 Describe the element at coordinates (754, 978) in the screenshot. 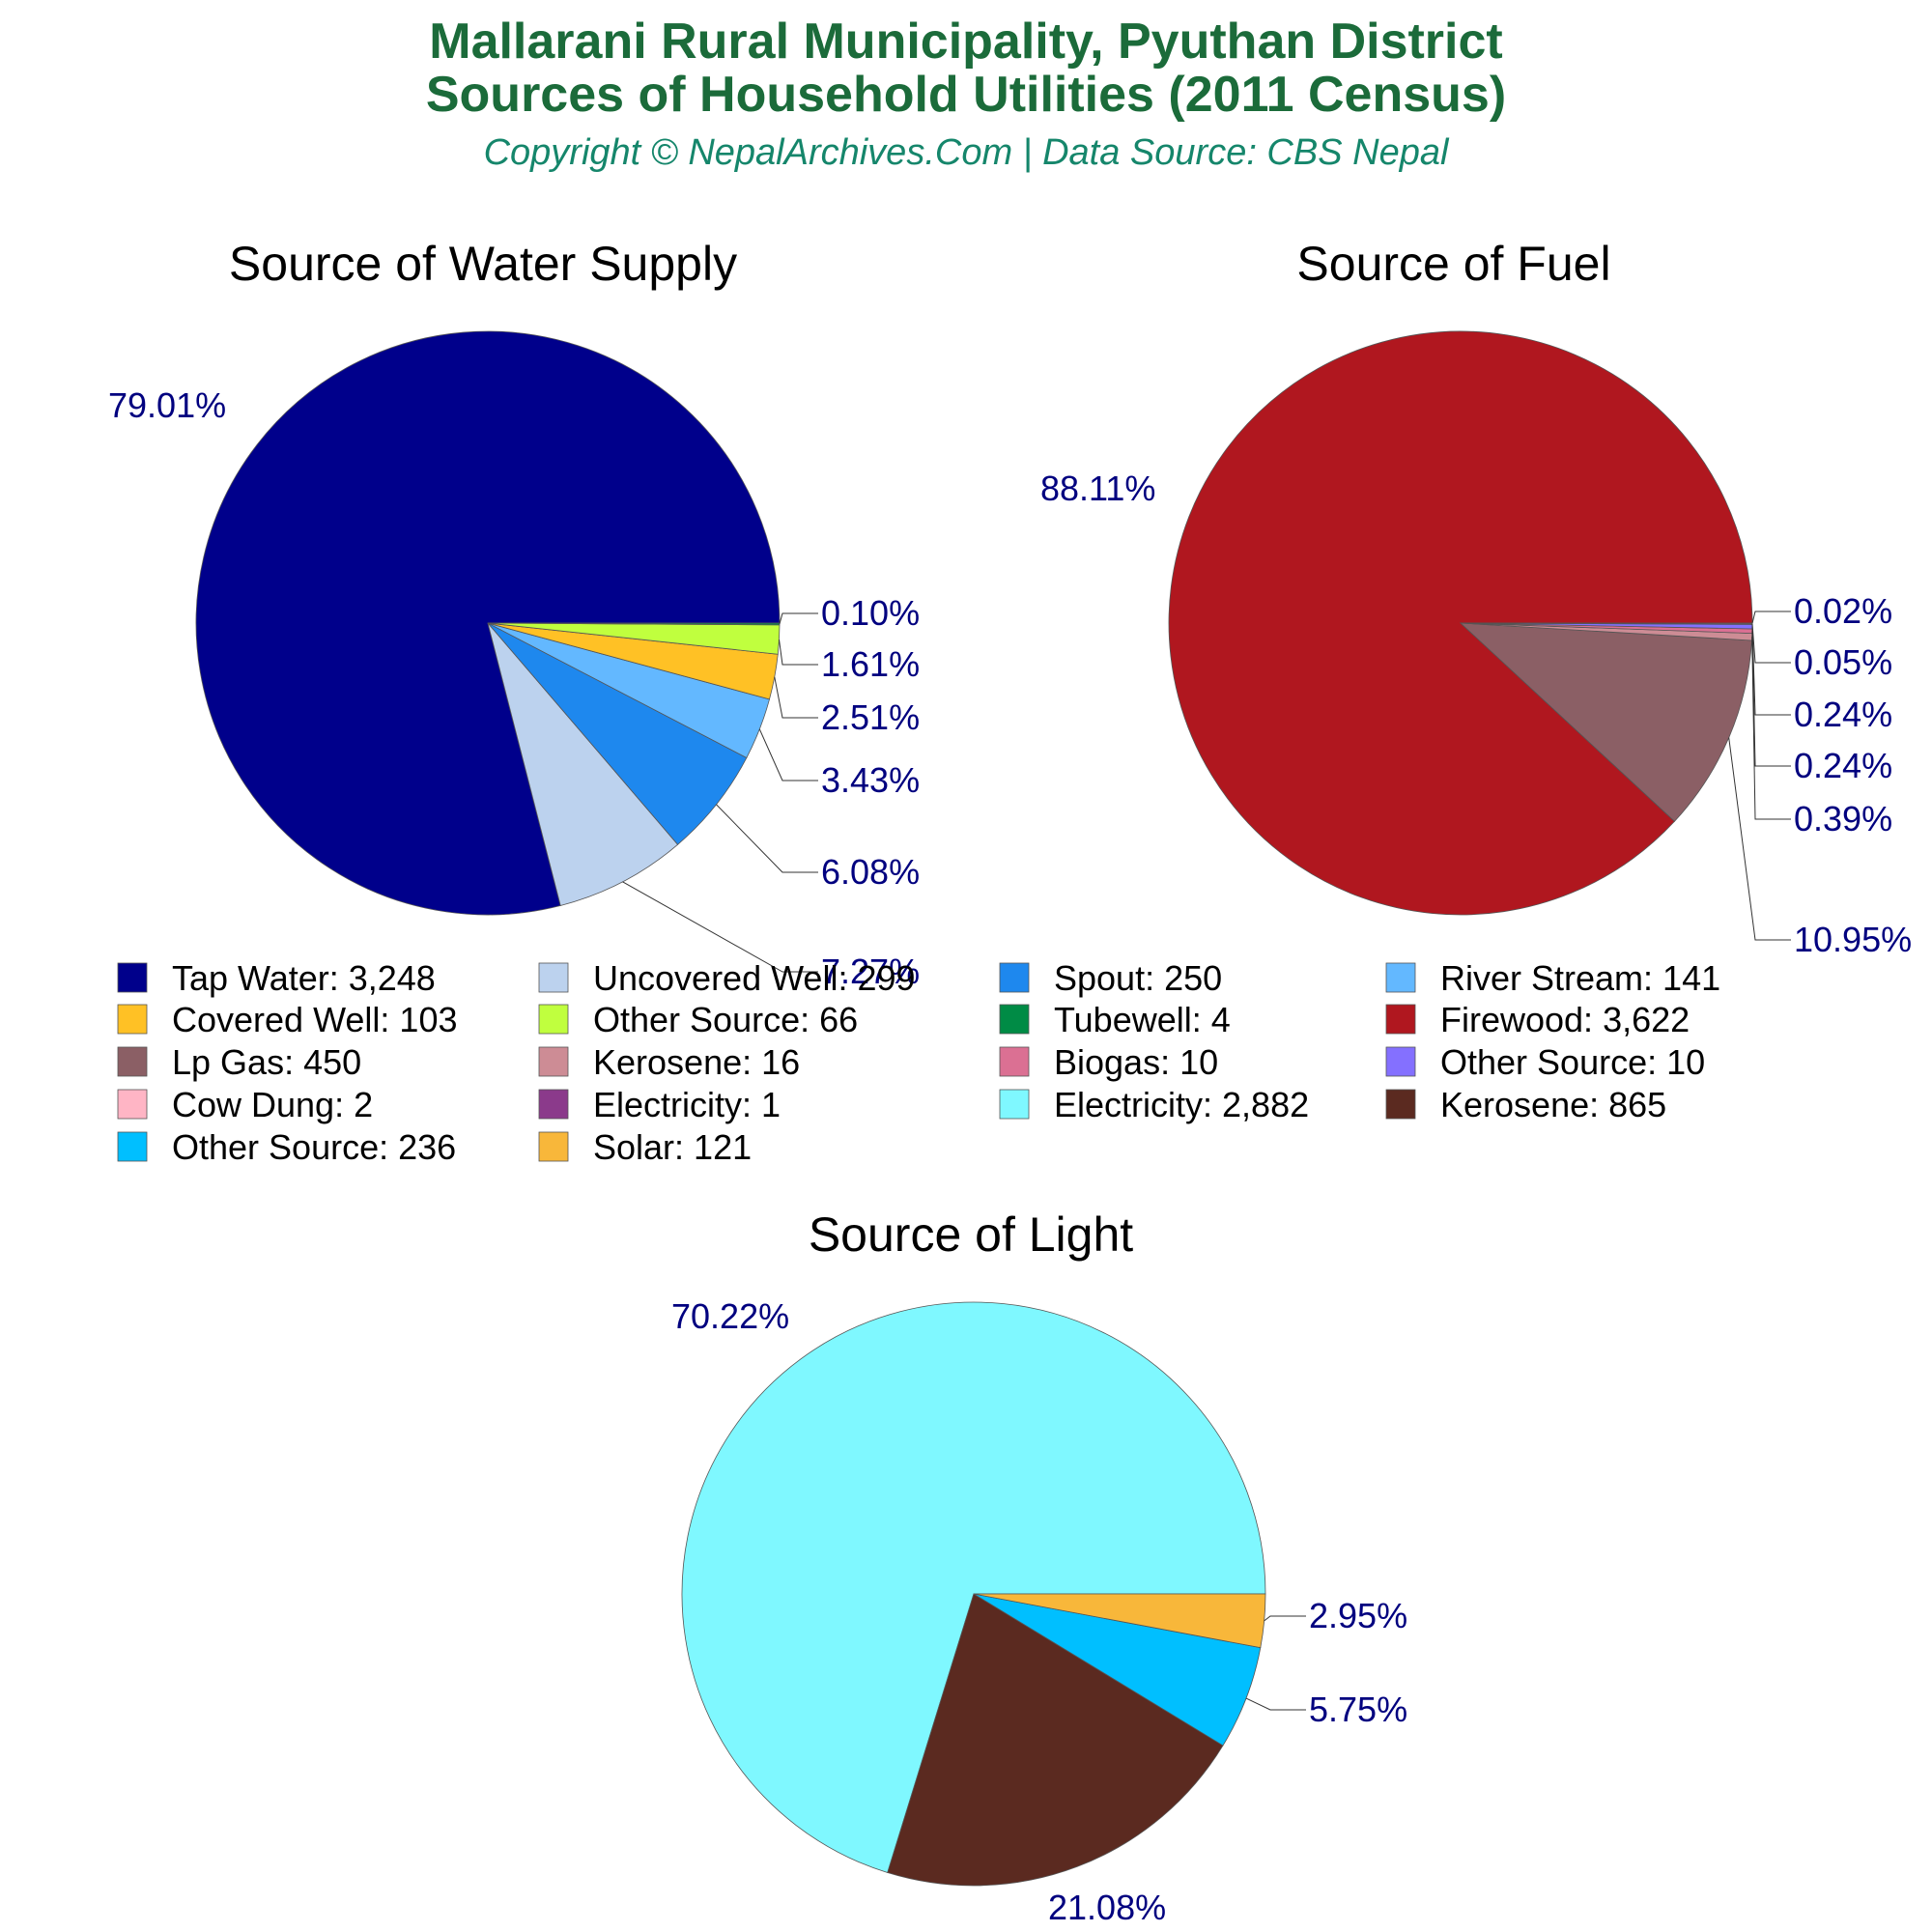

I see `legend-label-uncovered-well: Uncovered Well: 299` at that location.